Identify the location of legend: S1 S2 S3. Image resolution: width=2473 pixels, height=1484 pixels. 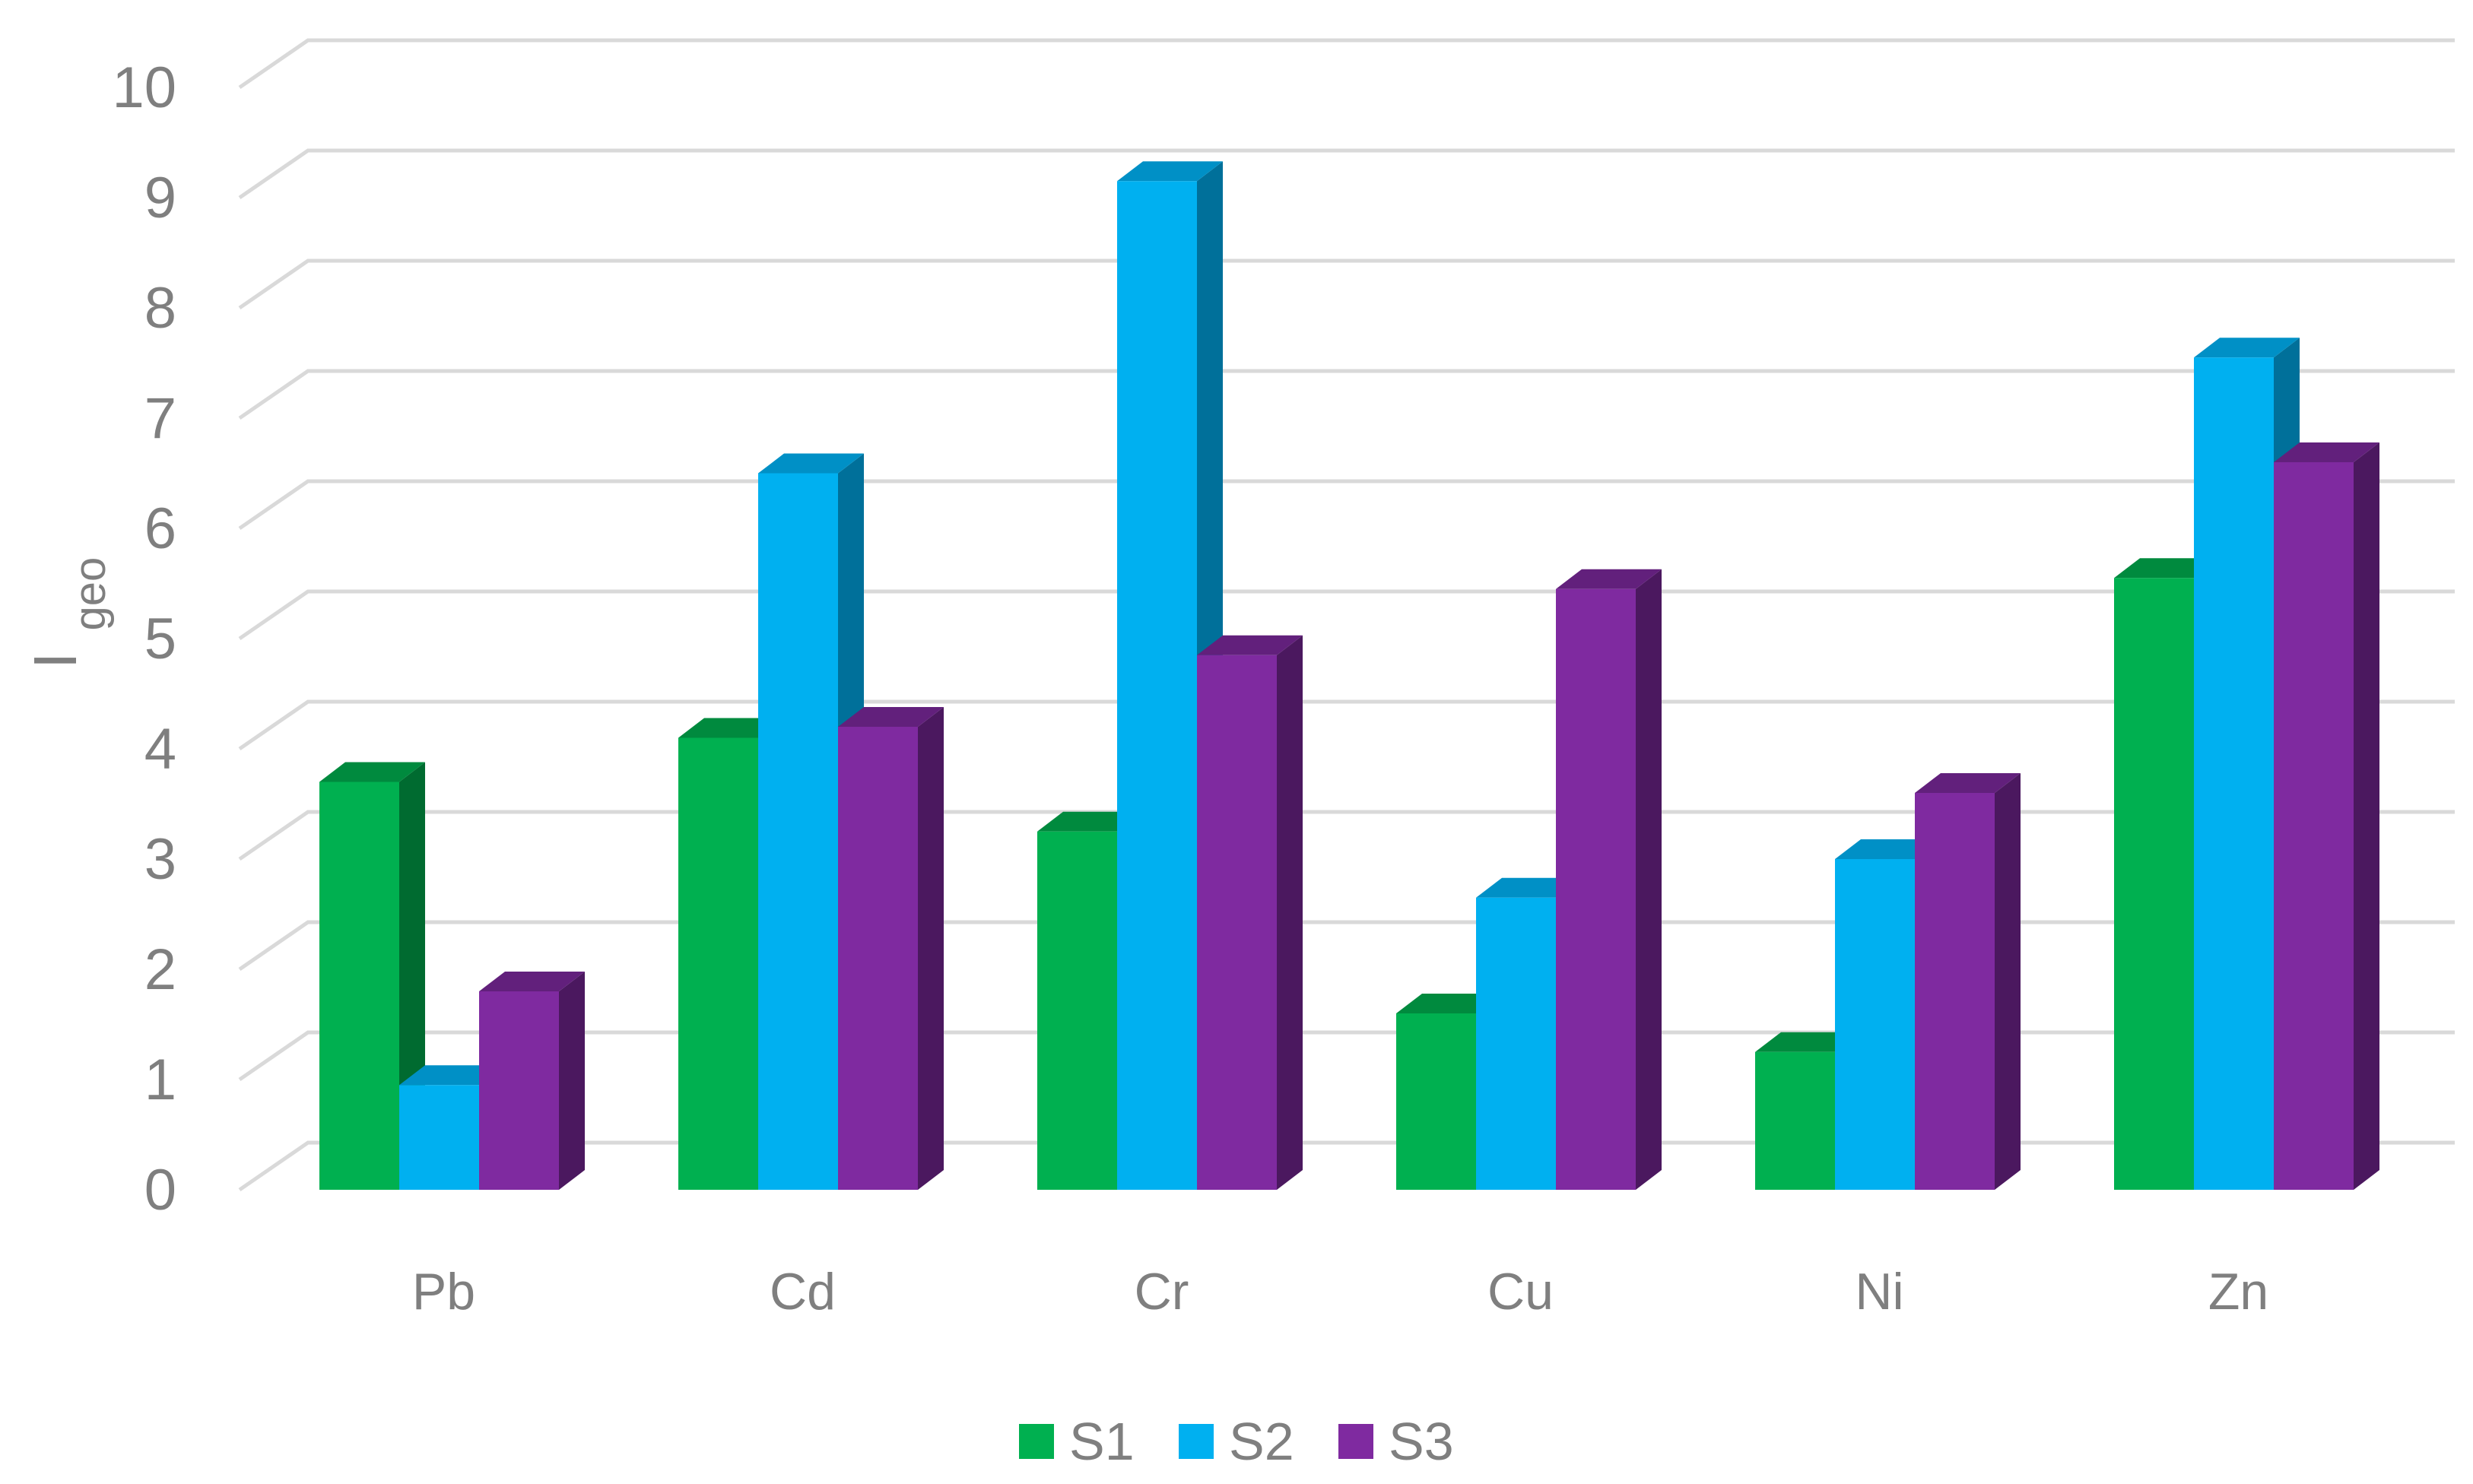
(1236, 1441).